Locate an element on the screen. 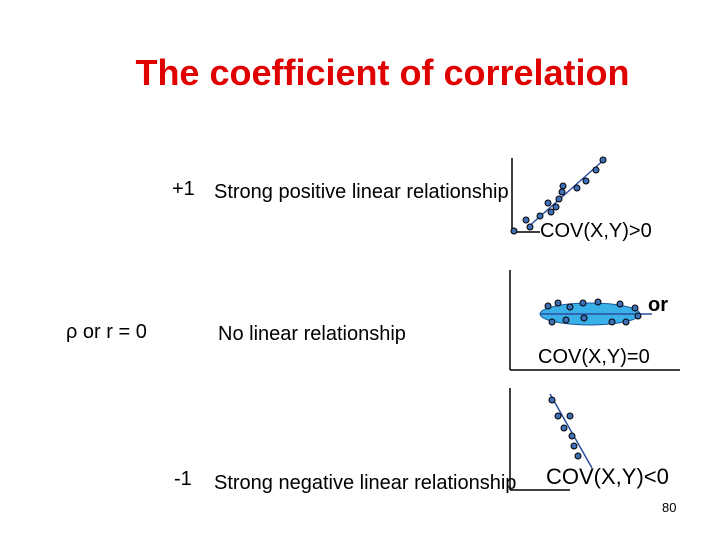  positive-scatter-plot is located at coordinates (558, 195).